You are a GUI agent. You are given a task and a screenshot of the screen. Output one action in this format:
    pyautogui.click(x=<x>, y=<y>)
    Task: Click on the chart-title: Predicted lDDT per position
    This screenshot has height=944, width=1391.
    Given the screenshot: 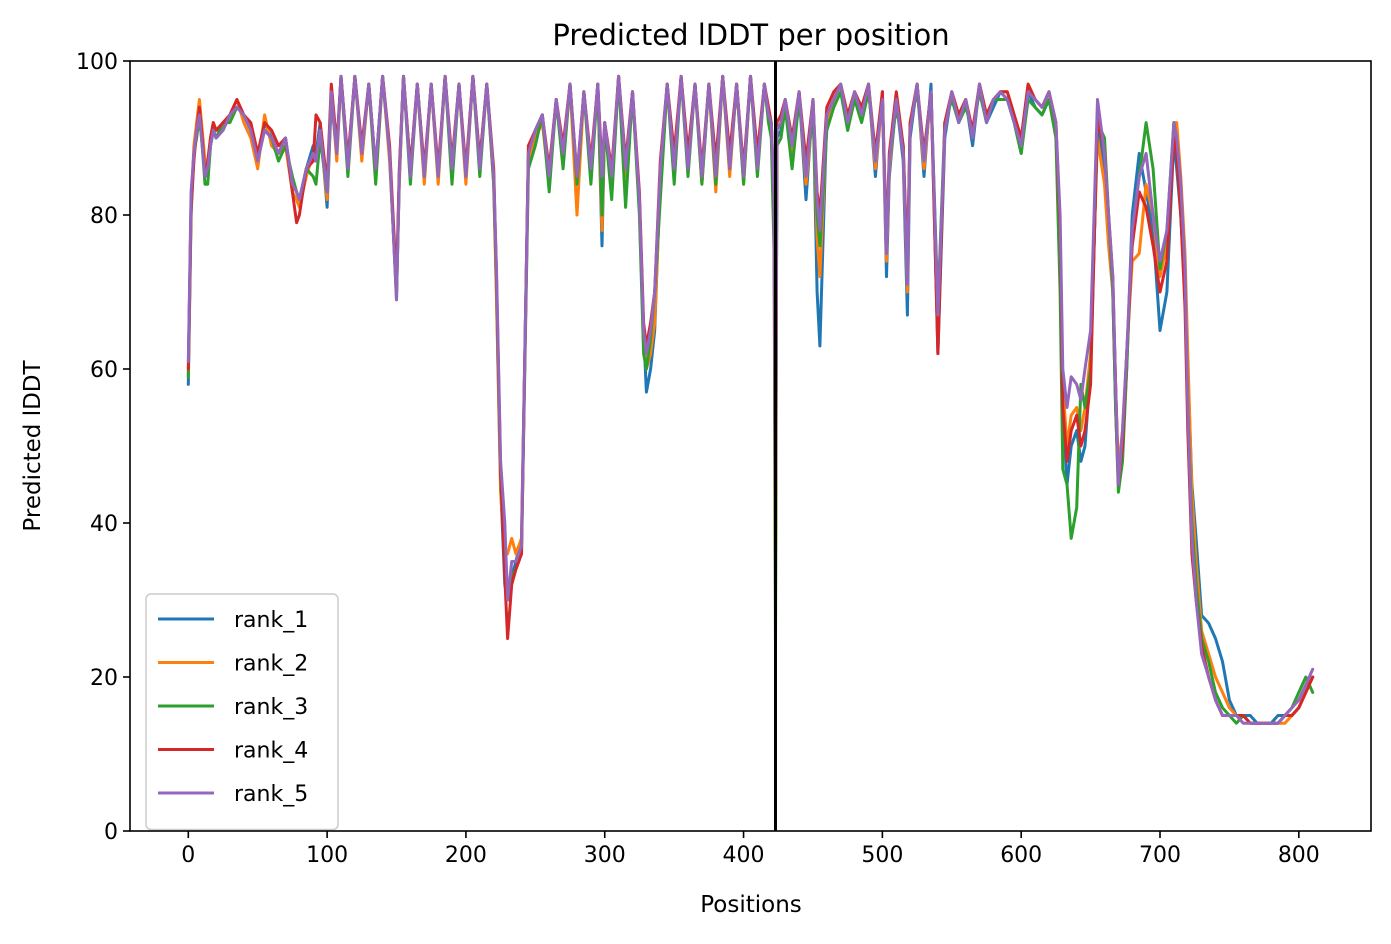 What is the action you would take?
    pyautogui.click(x=750, y=35)
    